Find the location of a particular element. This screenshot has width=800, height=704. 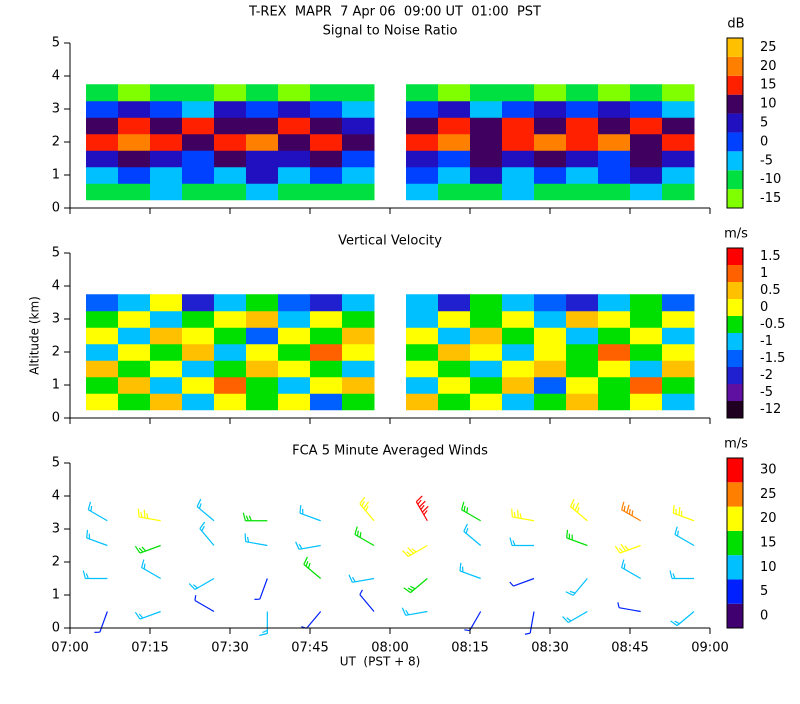

figure-title: T-REX MAPR 7 Apr 06 09:00 UT 01:00 PST is located at coordinates (394, 12).